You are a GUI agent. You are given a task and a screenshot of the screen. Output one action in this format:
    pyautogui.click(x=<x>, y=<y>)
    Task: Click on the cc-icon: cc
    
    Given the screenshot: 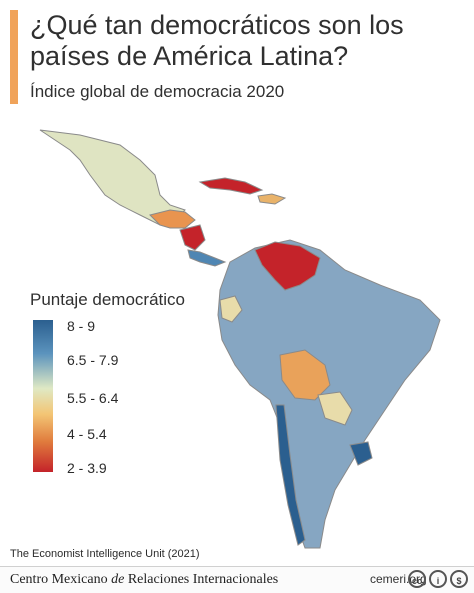 What is the action you would take?
    pyautogui.click(x=417, y=579)
    